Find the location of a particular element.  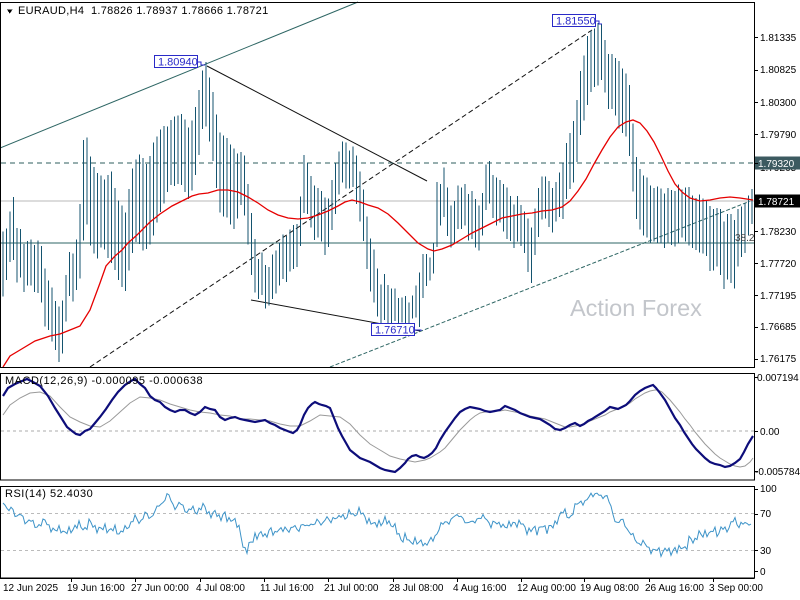

svg-text: 1.81335 is located at coordinates (778, 38).